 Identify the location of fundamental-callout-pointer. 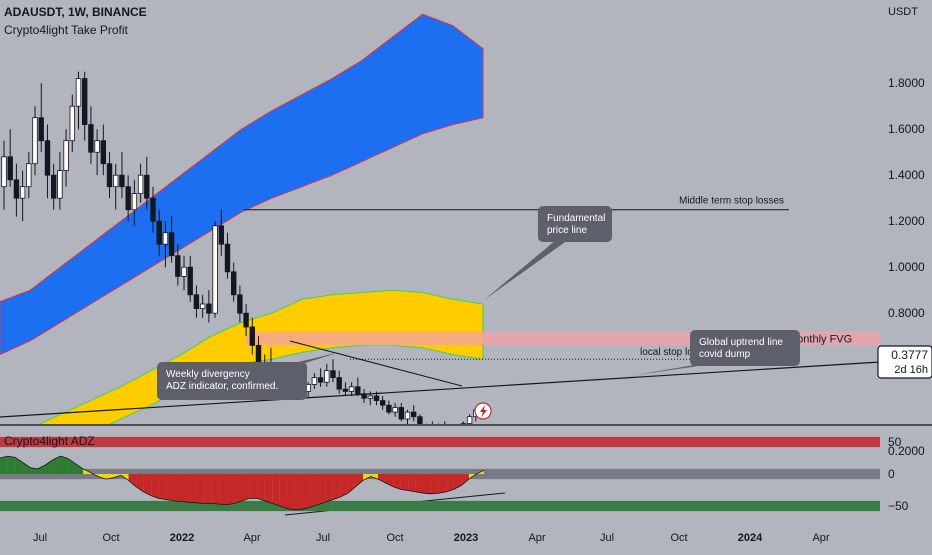
(526, 270).